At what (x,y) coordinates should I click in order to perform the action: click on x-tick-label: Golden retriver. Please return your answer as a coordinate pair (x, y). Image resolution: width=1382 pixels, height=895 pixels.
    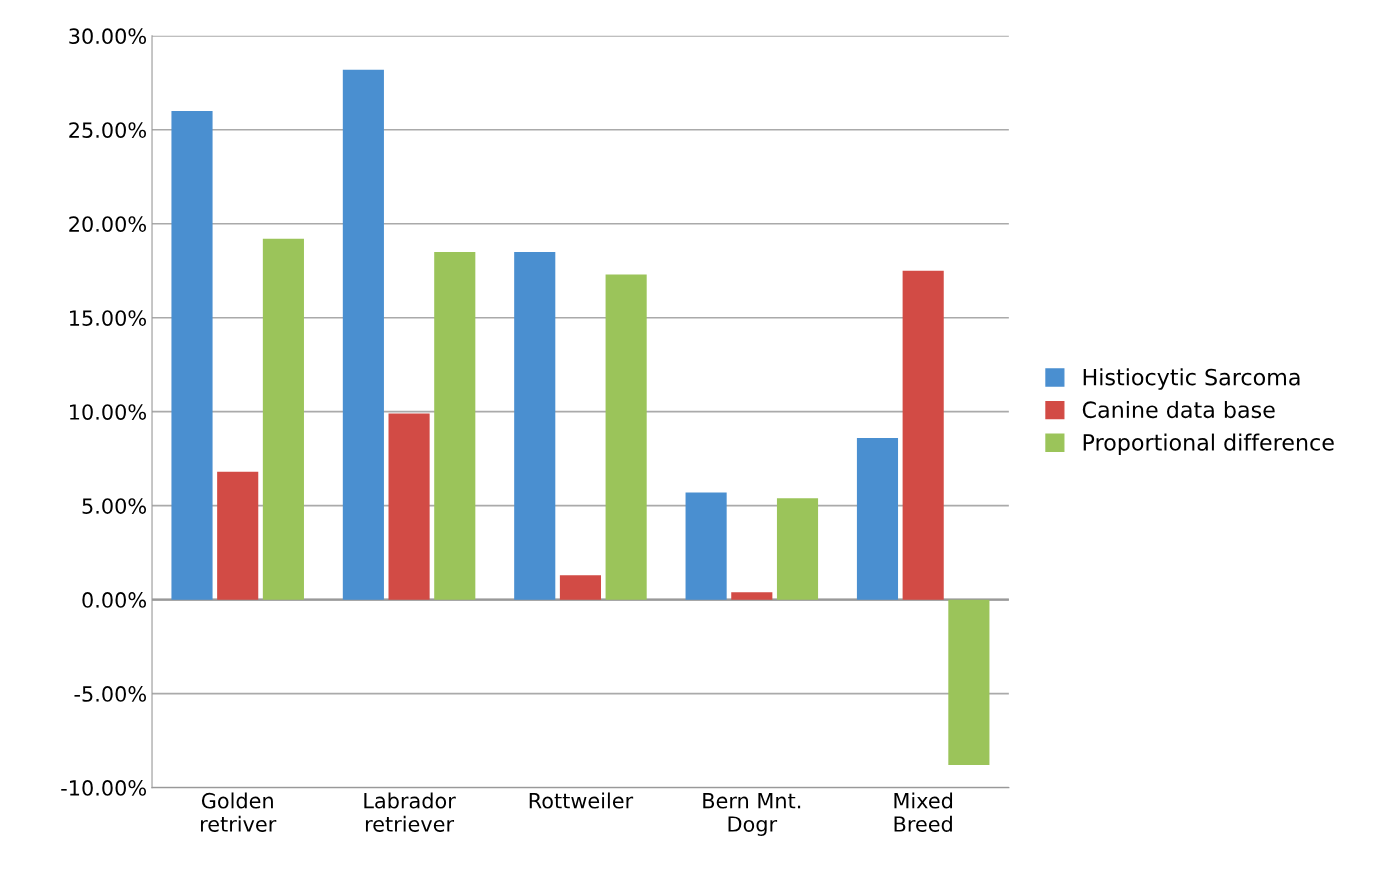
    Looking at the image, I should click on (239, 812).